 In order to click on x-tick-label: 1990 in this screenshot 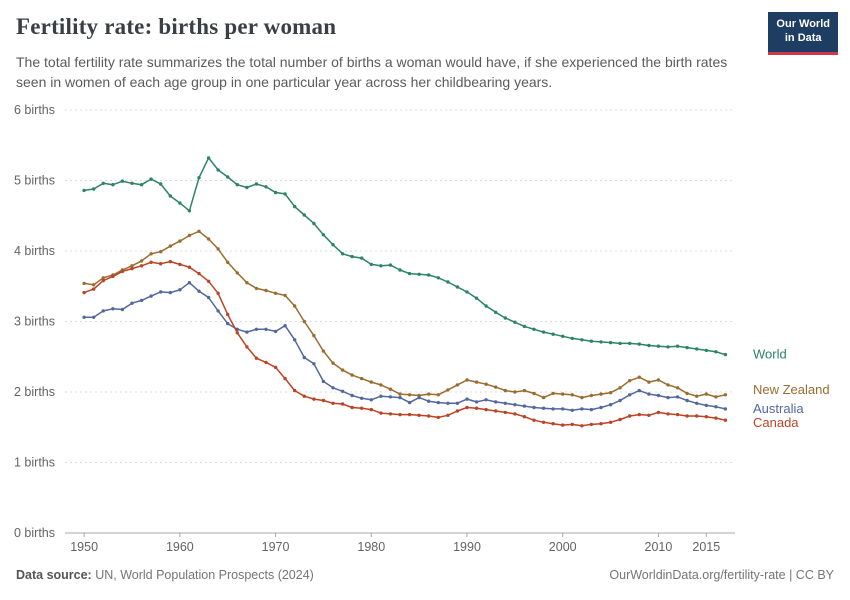, I will do `click(467, 547)`.